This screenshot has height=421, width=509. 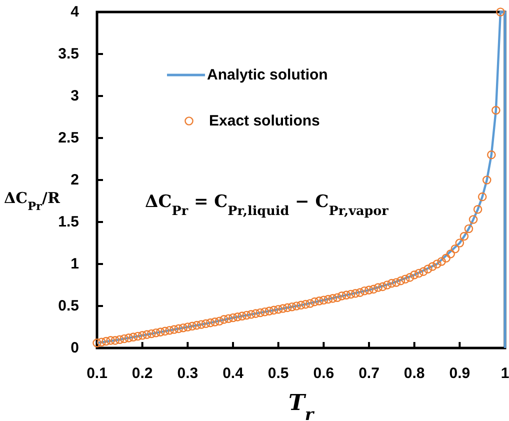 What do you see at coordinates (278, 373) in the screenshot?
I see `x-tick-label: 0.5` at bounding box center [278, 373].